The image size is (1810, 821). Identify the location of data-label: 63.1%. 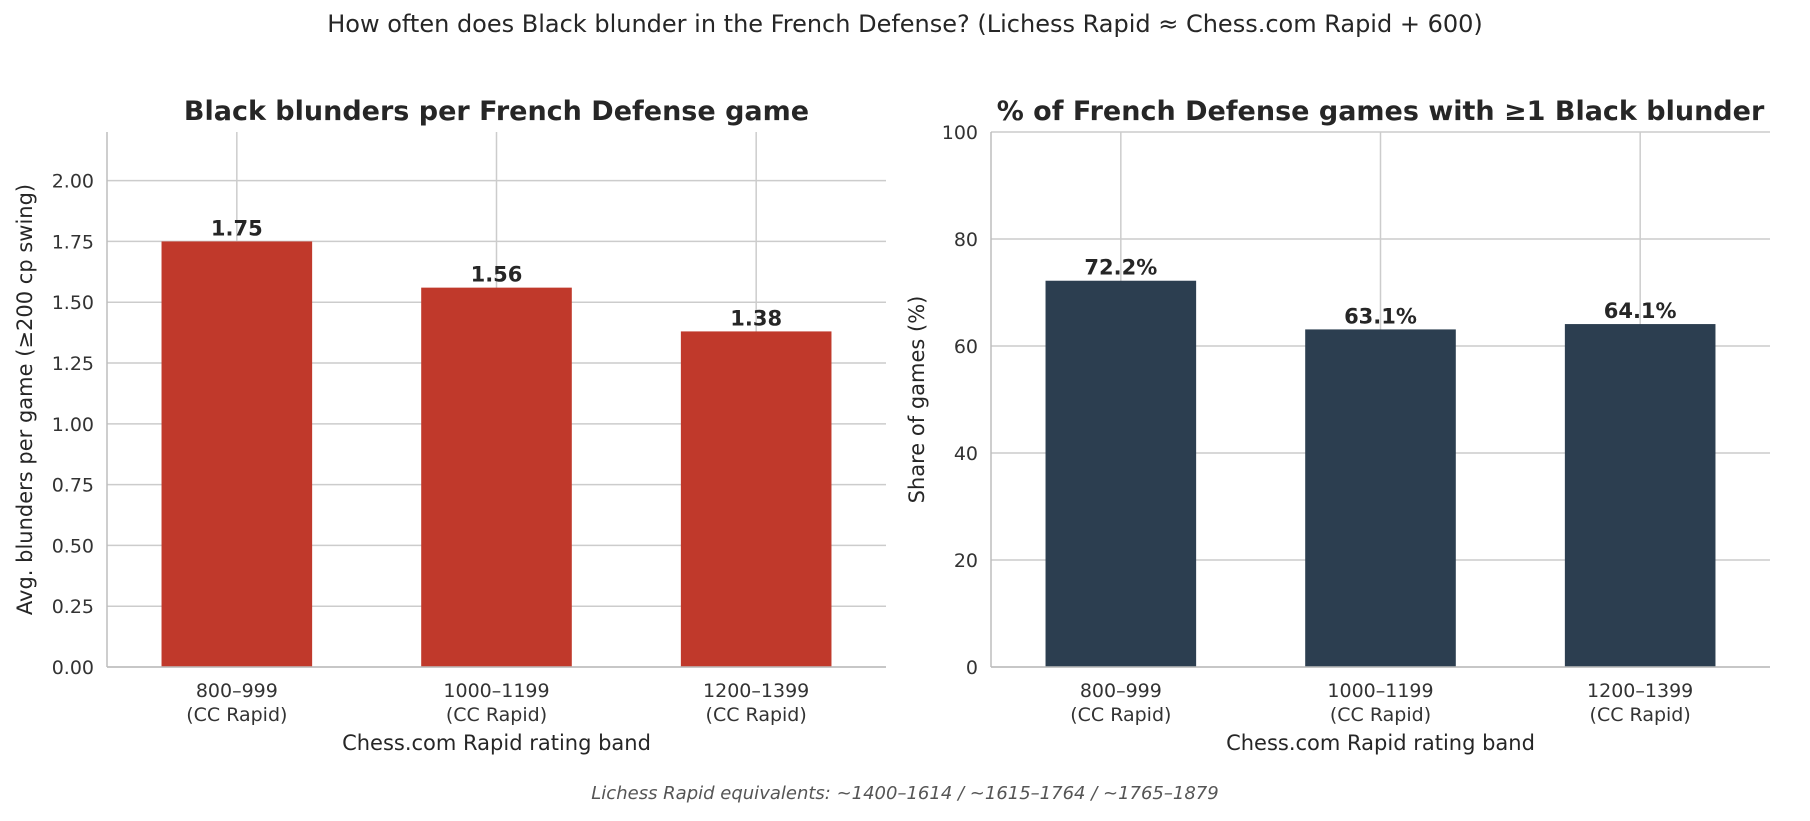
(1380, 316).